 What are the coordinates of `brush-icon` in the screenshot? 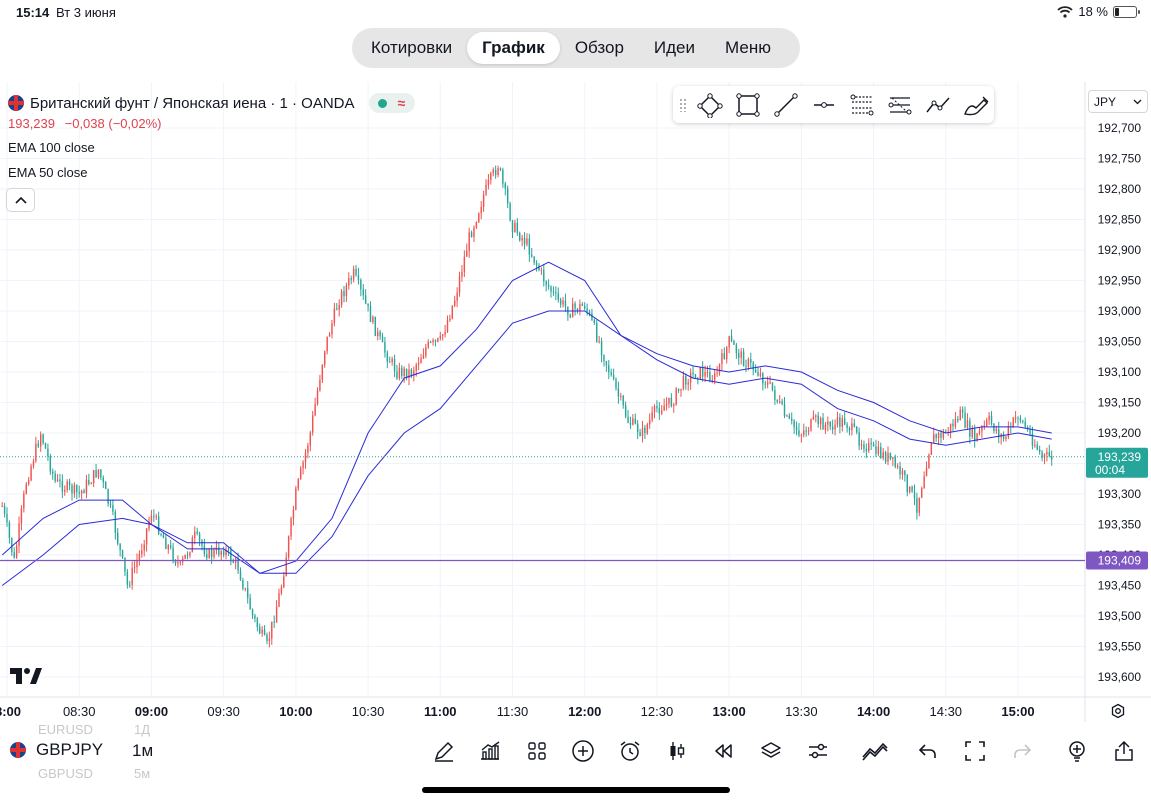 It's located at (976, 105).